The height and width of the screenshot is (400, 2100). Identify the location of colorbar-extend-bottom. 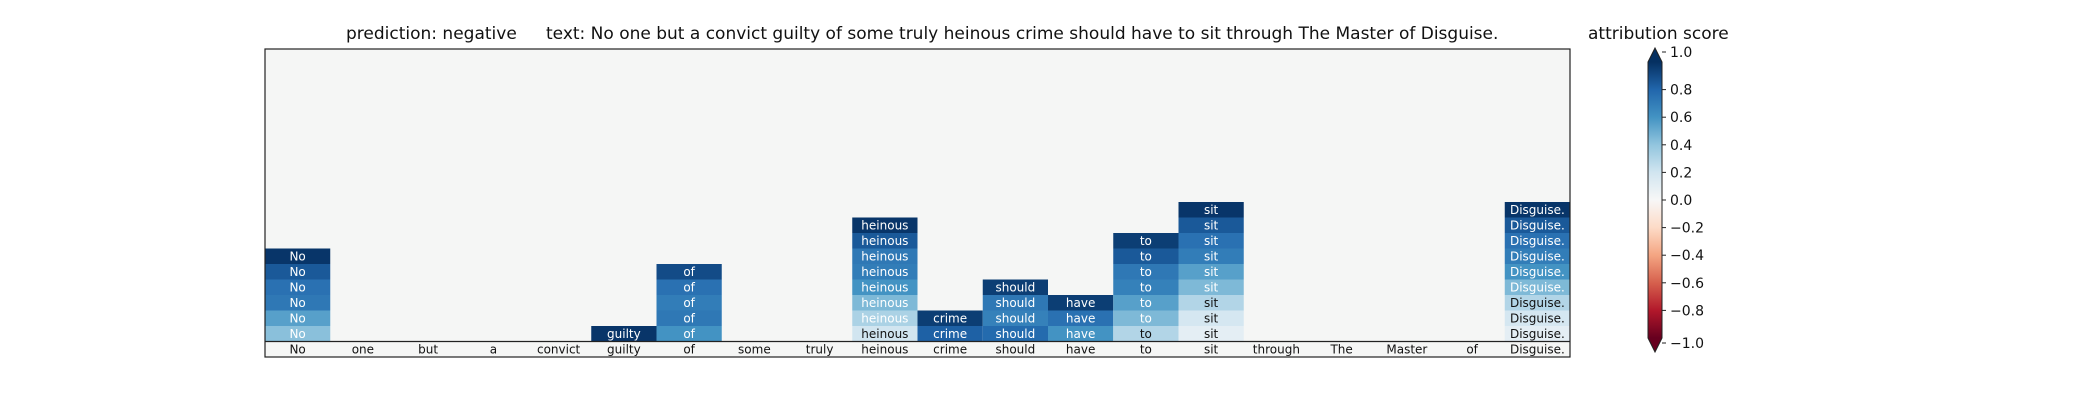
(1655, 345).